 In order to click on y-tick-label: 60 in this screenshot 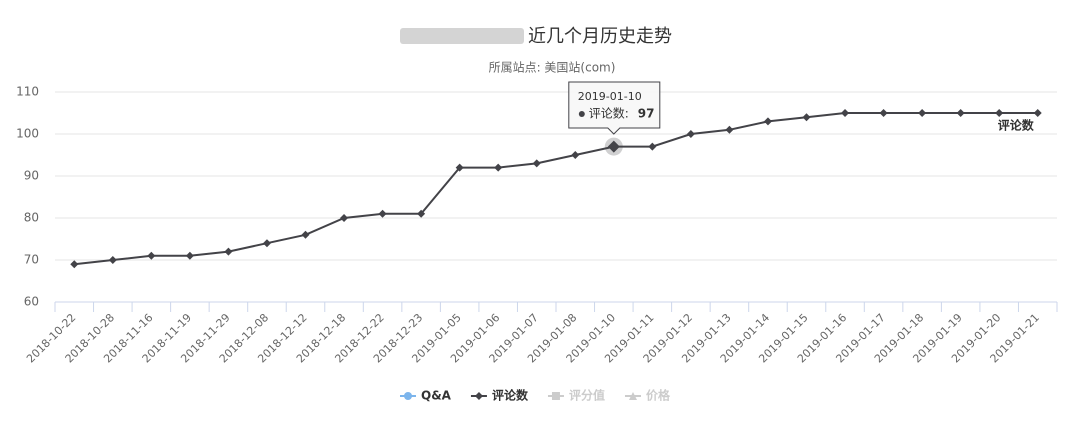, I will do `click(31, 302)`.